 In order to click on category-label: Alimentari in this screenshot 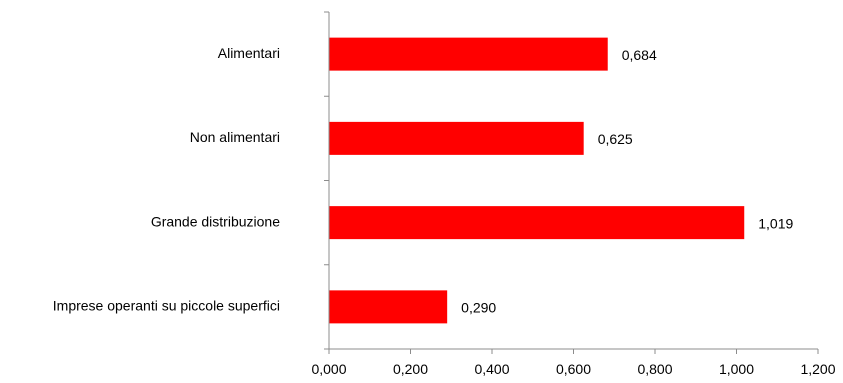, I will do `click(249, 53)`.